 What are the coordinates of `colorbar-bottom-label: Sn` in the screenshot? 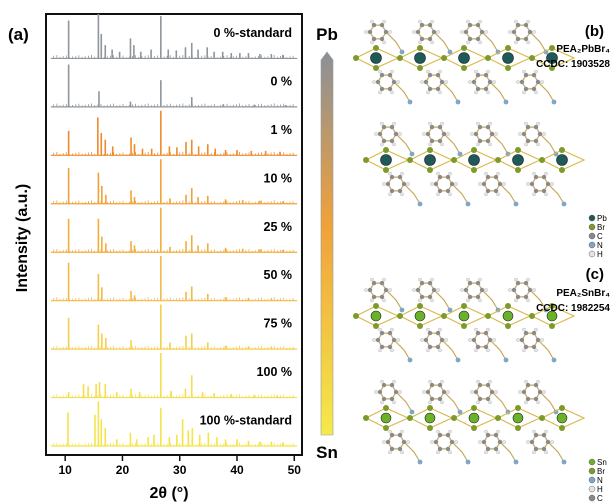 It's located at (327, 452).